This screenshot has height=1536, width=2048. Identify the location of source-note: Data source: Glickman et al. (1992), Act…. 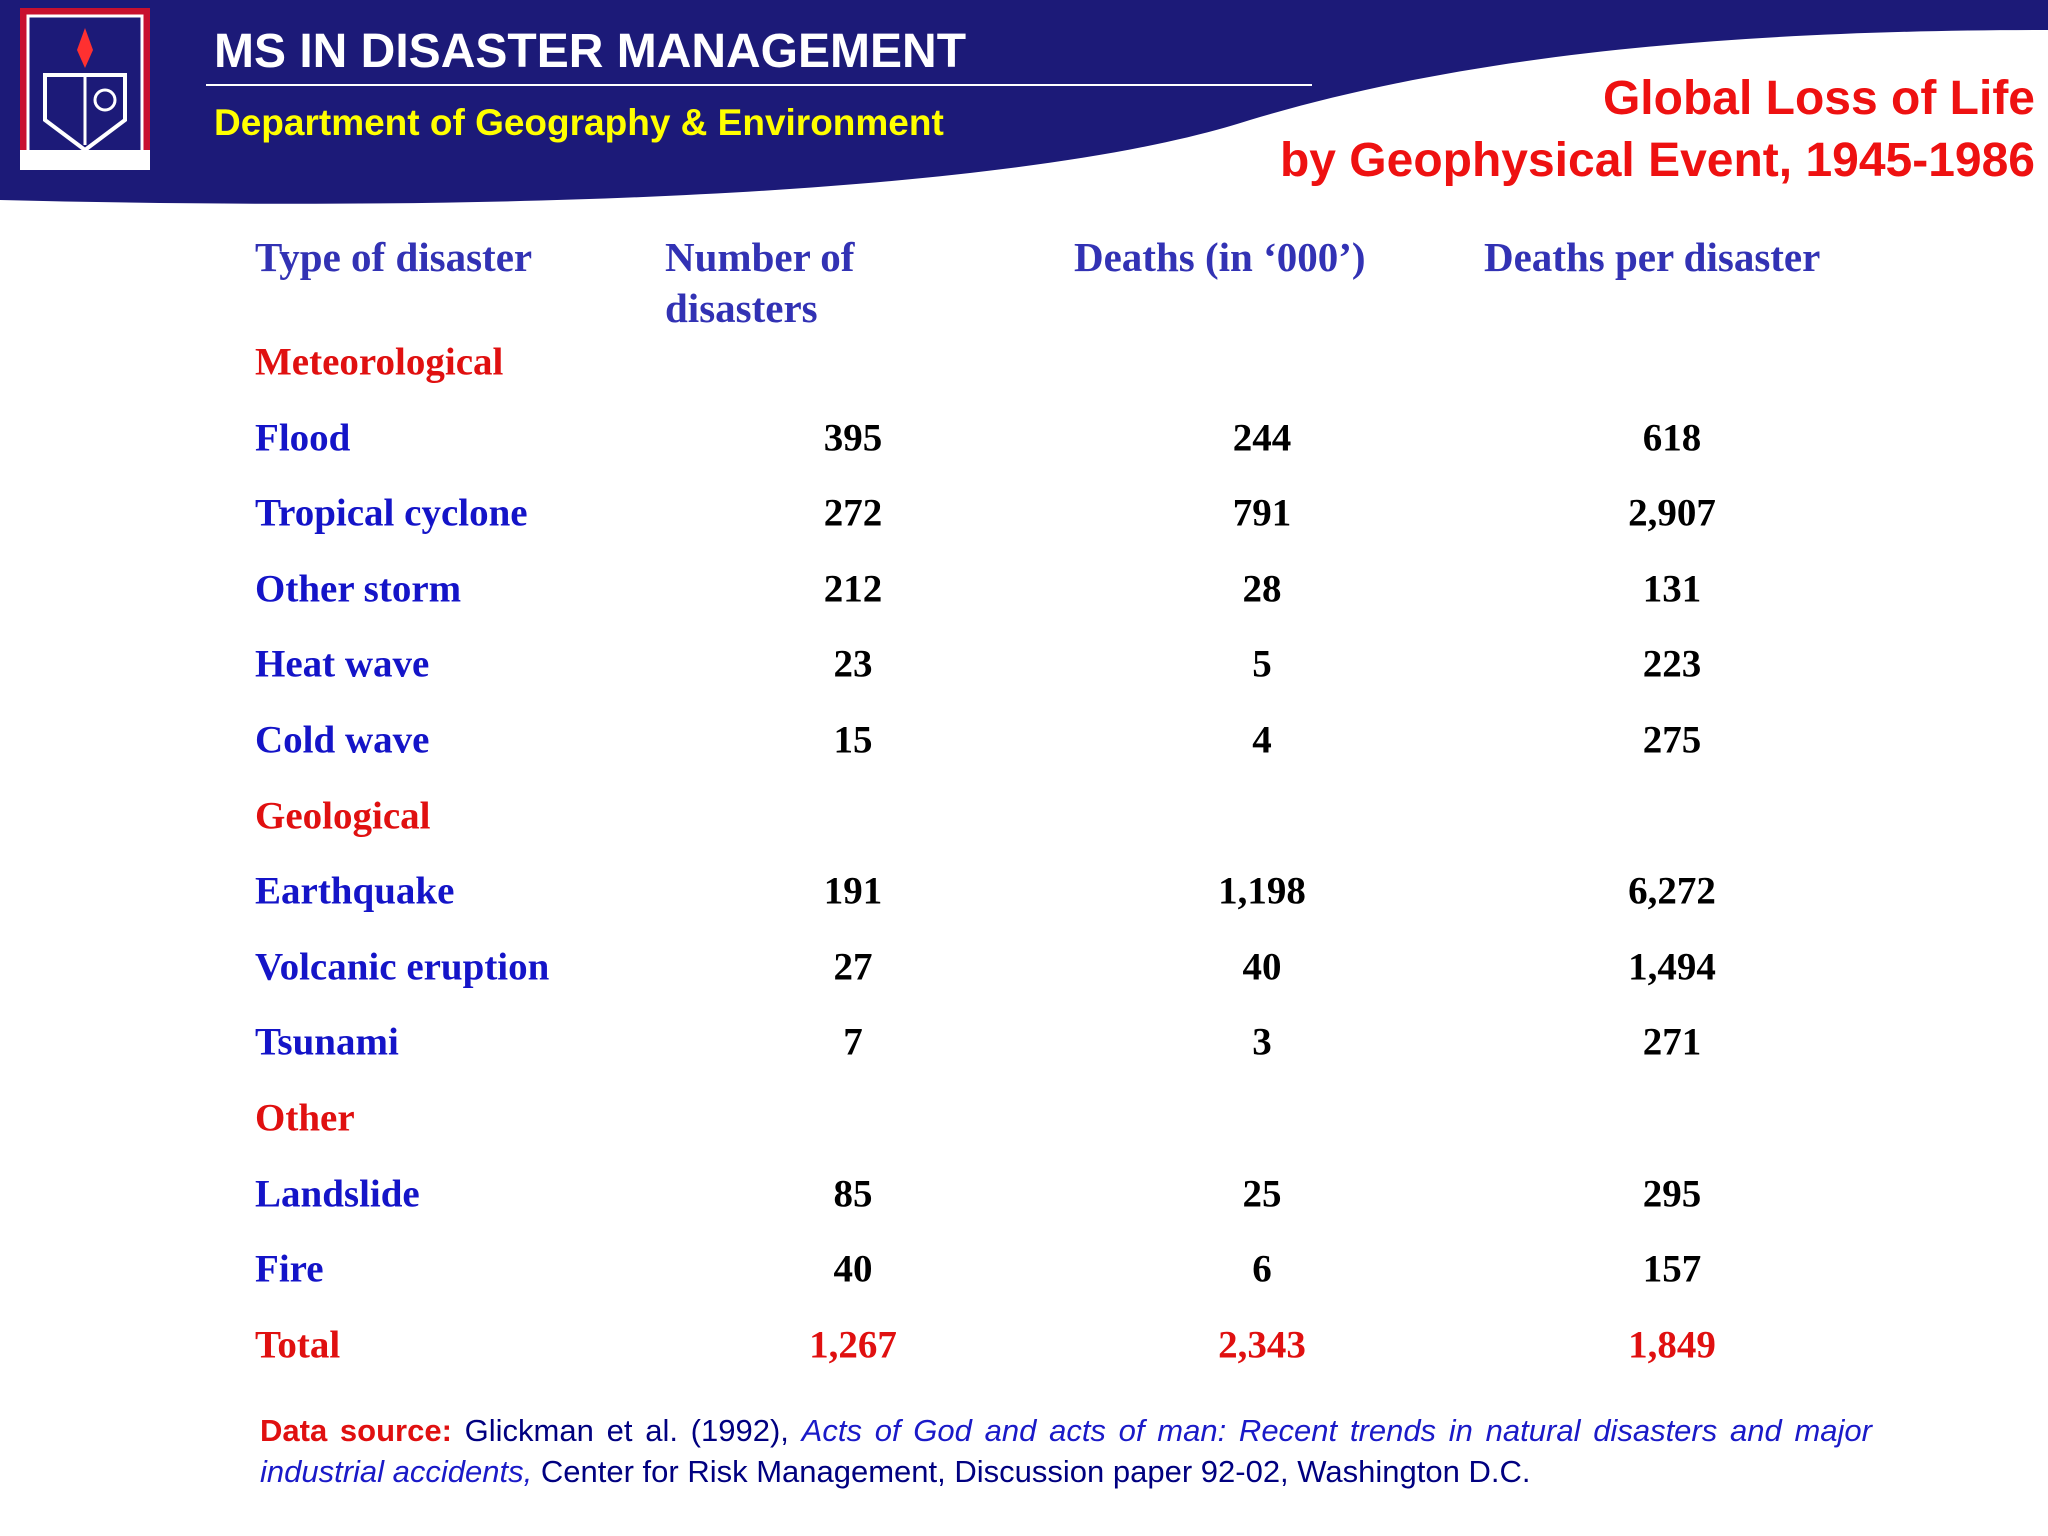
(1066, 1451).